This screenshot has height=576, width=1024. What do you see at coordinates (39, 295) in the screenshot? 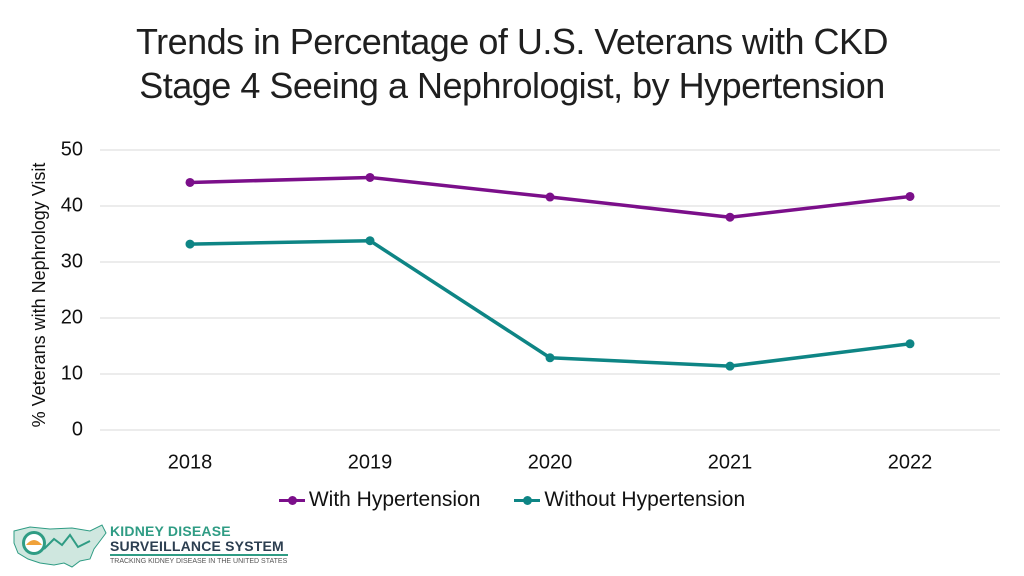
I see `y-axis-label: % Veterans with Nephrology Visit` at bounding box center [39, 295].